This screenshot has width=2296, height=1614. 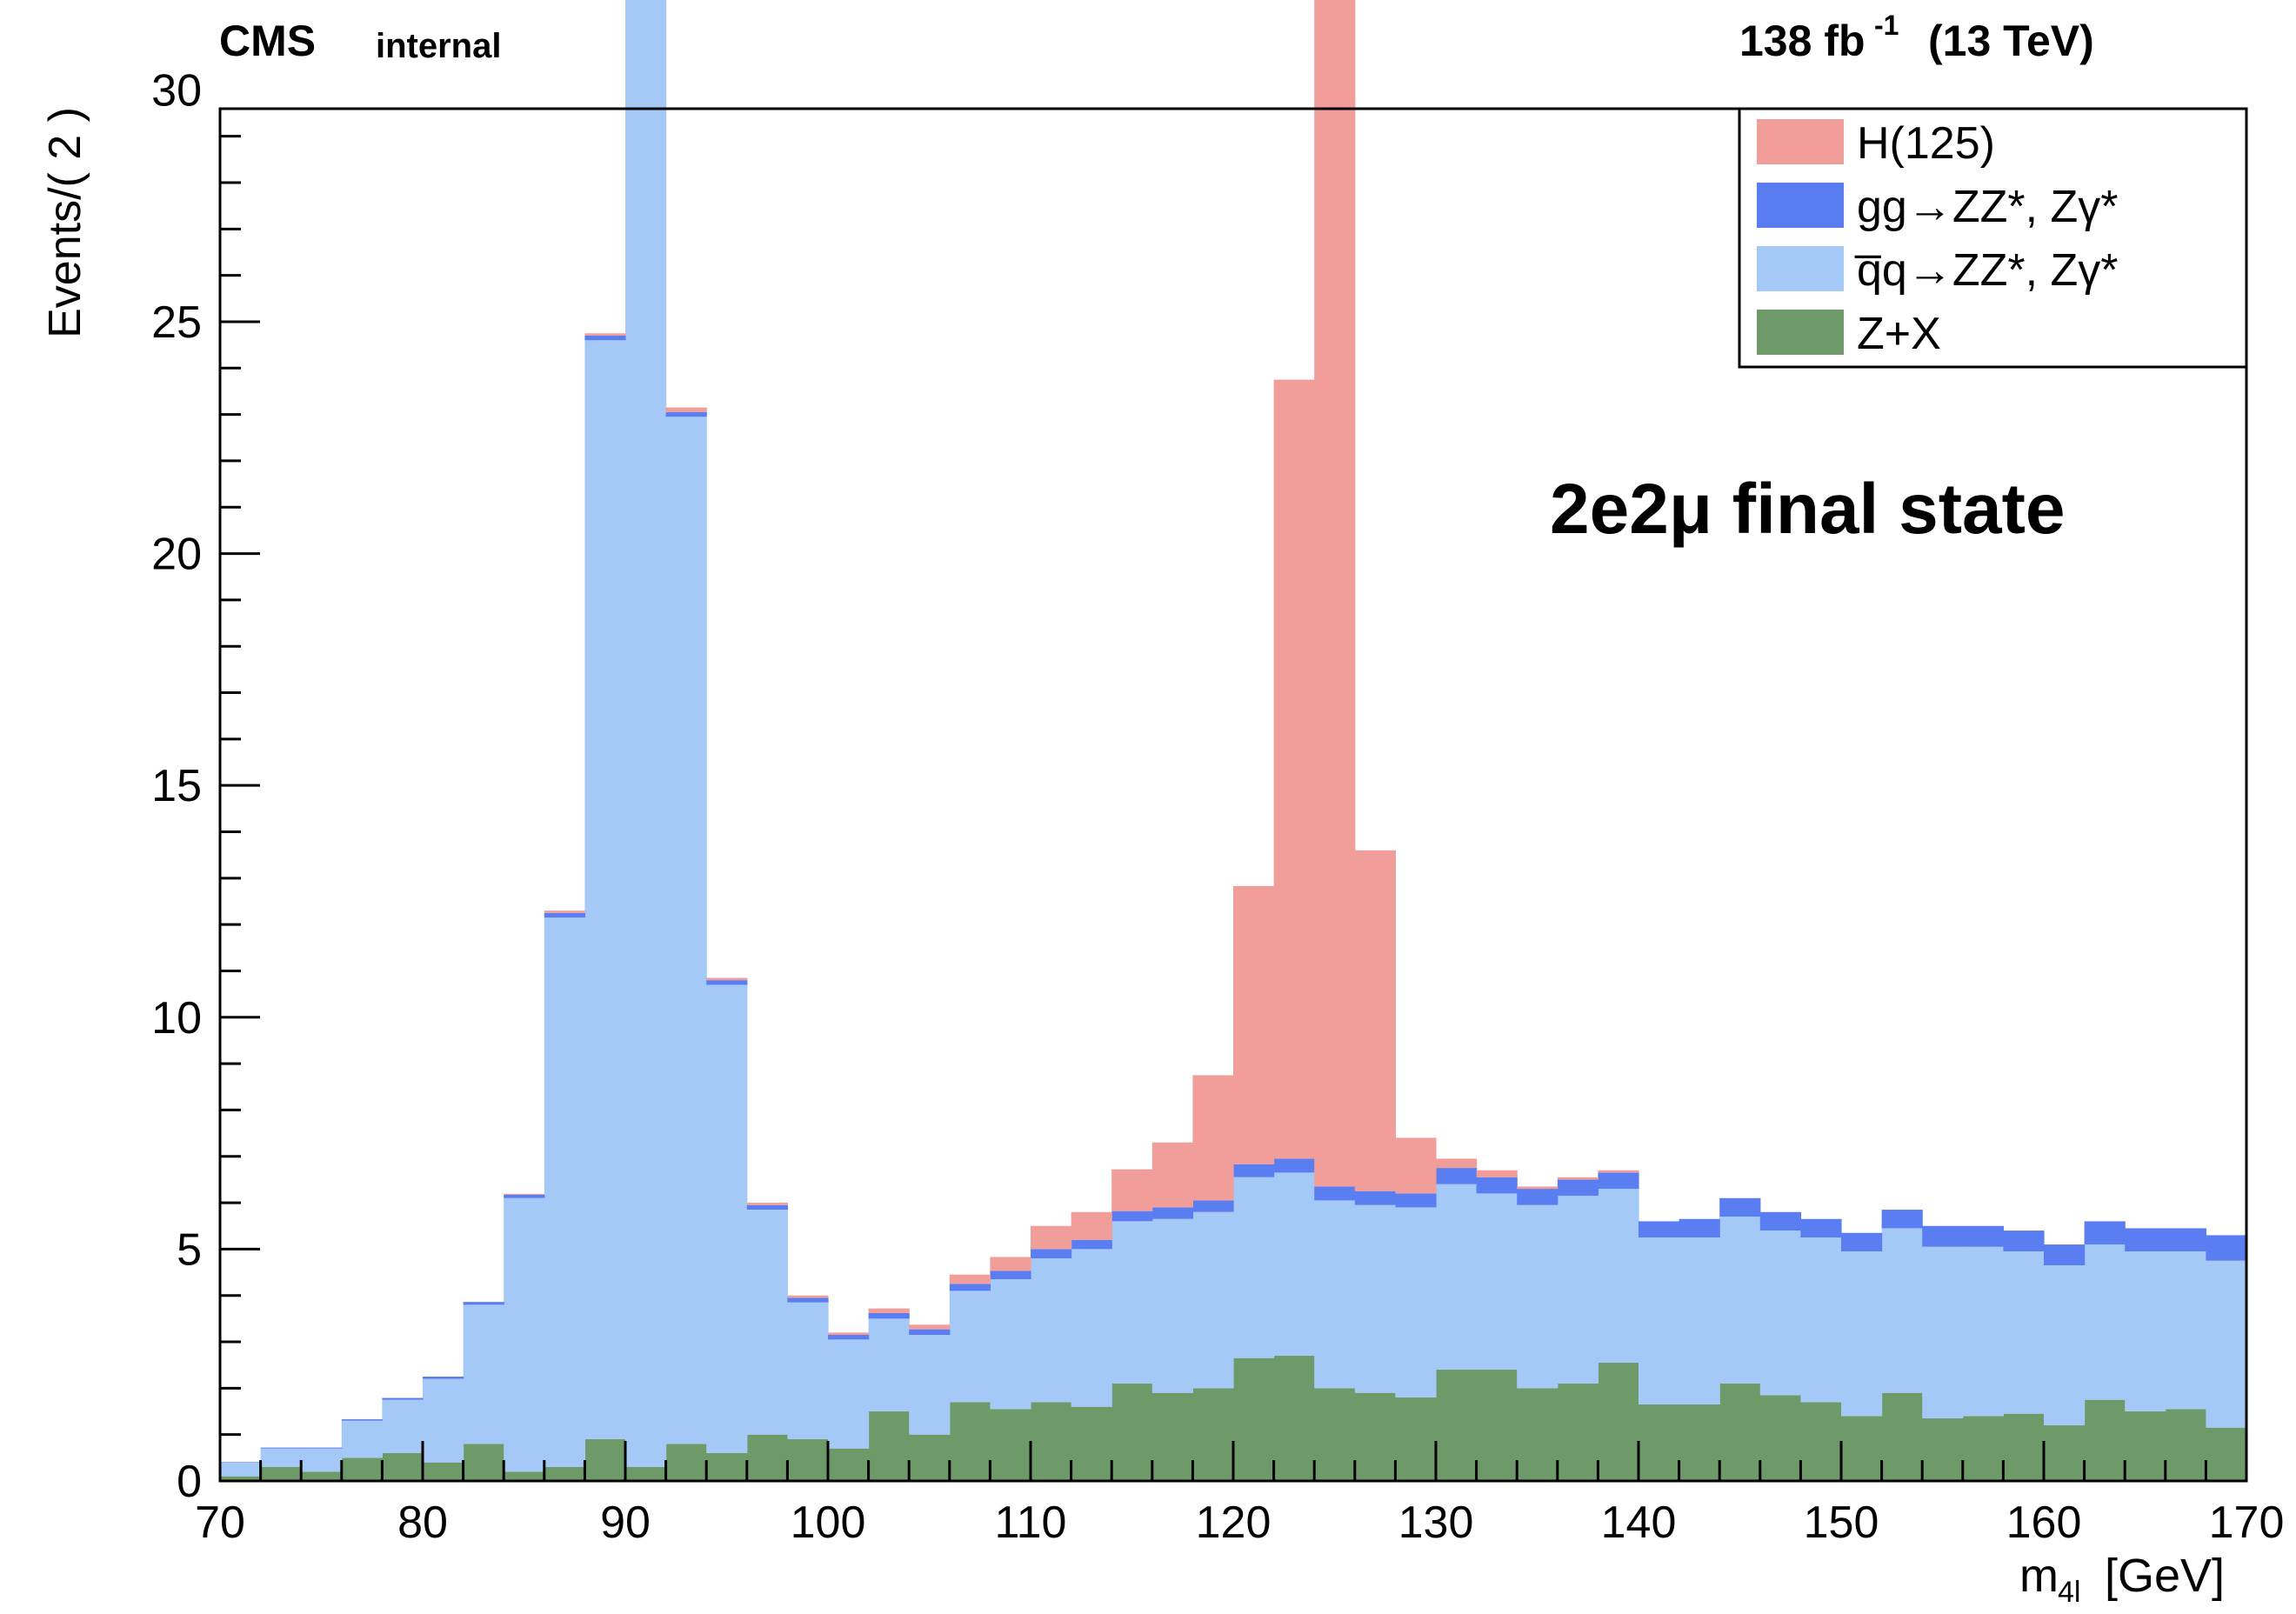 I want to click on bar-h-125--18, so click(x=970, y=1279).